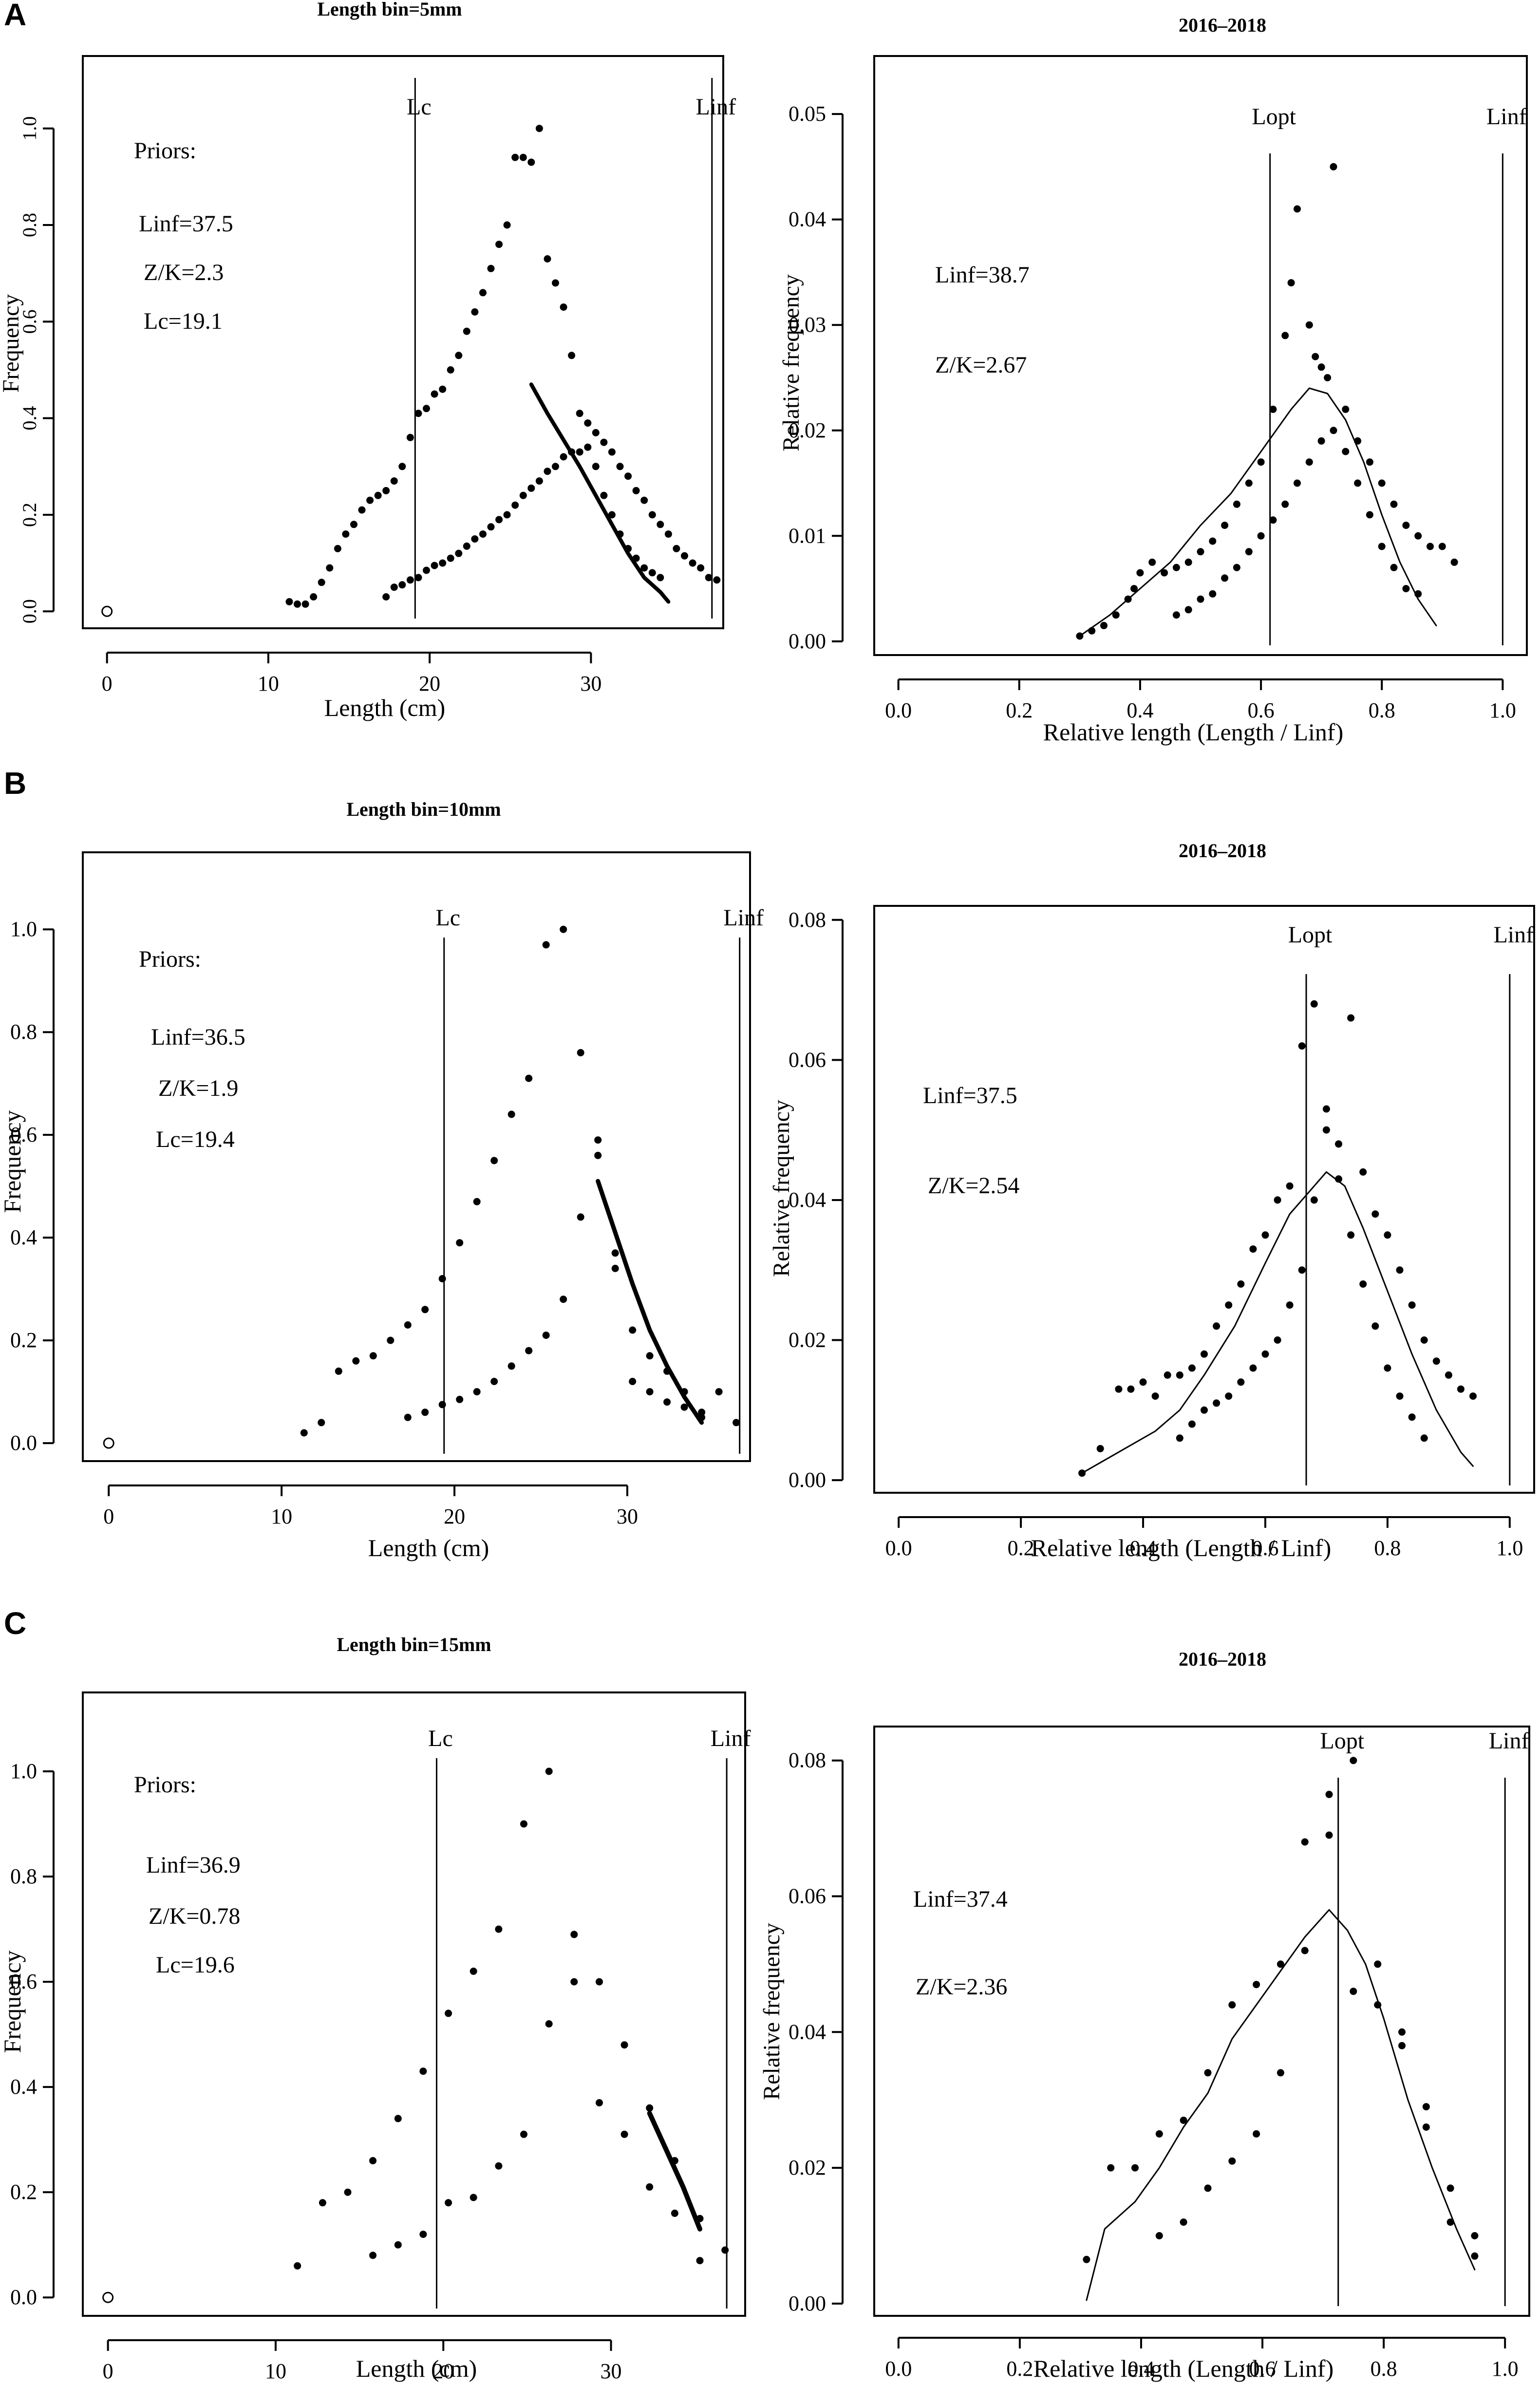  Describe the element at coordinates (13, 2001) in the screenshot. I see `y-axis-label: Frequency` at that location.